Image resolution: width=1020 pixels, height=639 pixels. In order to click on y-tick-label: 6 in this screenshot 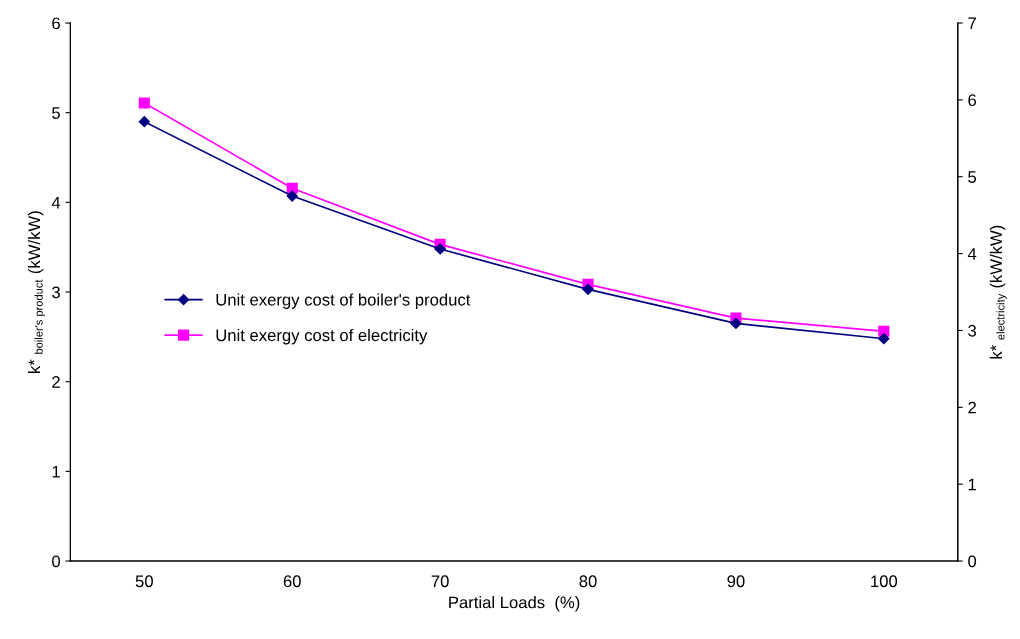, I will do `click(56, 23)`.